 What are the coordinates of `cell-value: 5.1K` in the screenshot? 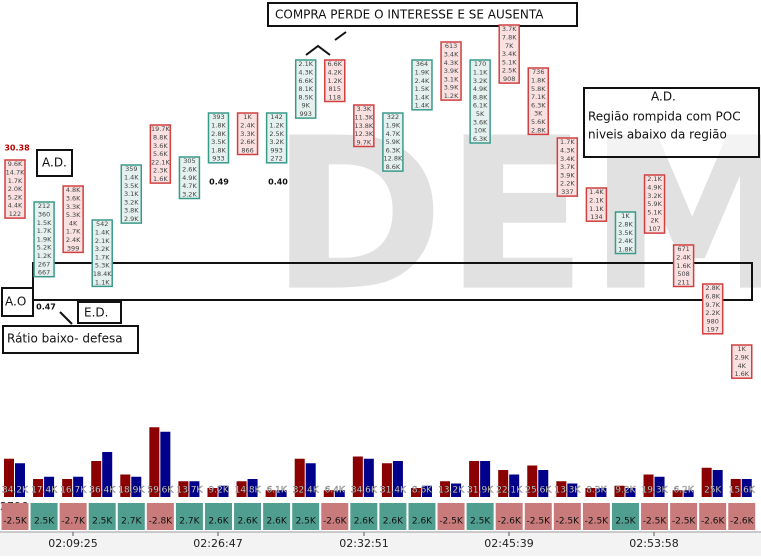 It's located at (509, 62).